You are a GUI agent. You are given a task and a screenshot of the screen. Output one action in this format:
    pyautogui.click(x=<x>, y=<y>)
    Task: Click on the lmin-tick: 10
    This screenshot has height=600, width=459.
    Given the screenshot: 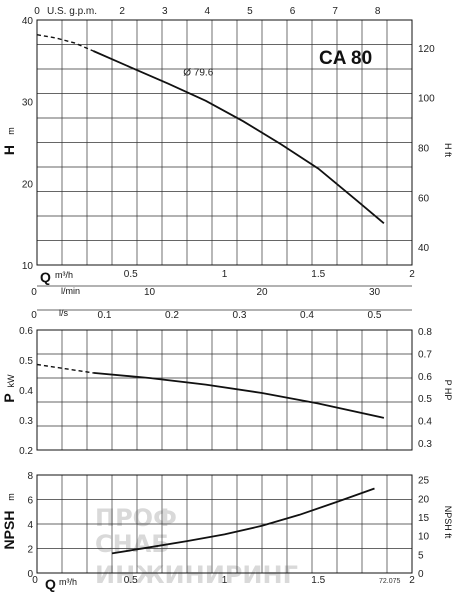 What is the action you would take?
    pyautogui.click(x=150, y=292)
    